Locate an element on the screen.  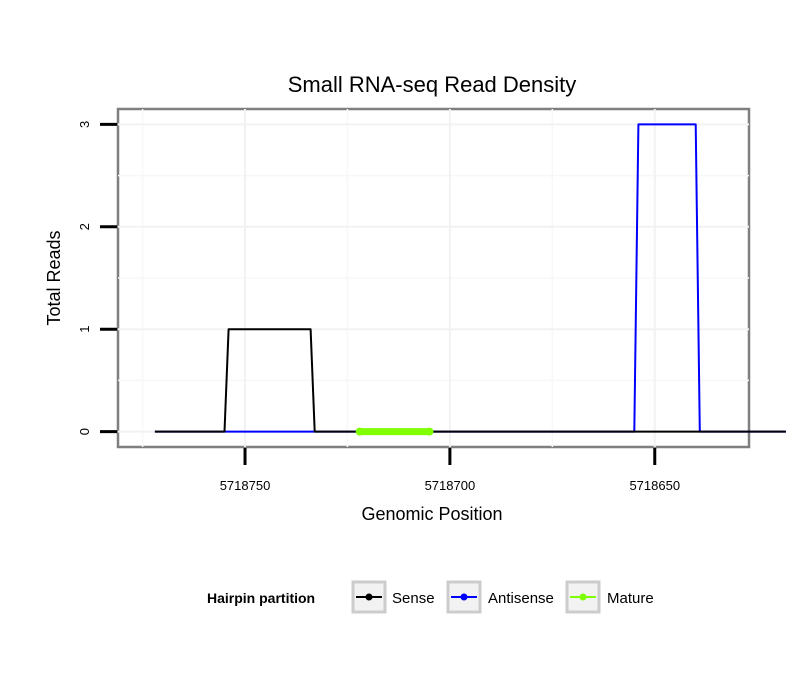
legend-title: Hairpin partition is located at coordinates (261, 598).